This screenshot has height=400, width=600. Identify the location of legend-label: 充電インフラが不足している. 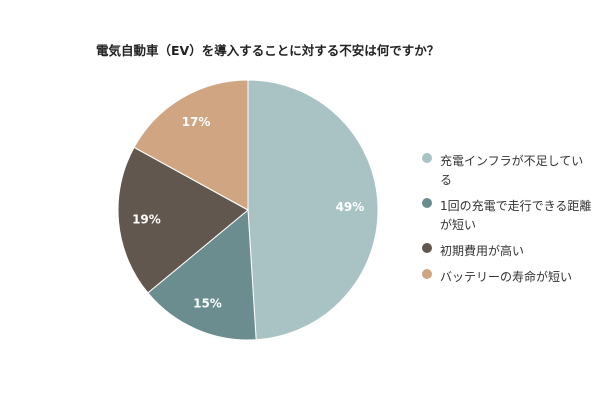
(512, 170).